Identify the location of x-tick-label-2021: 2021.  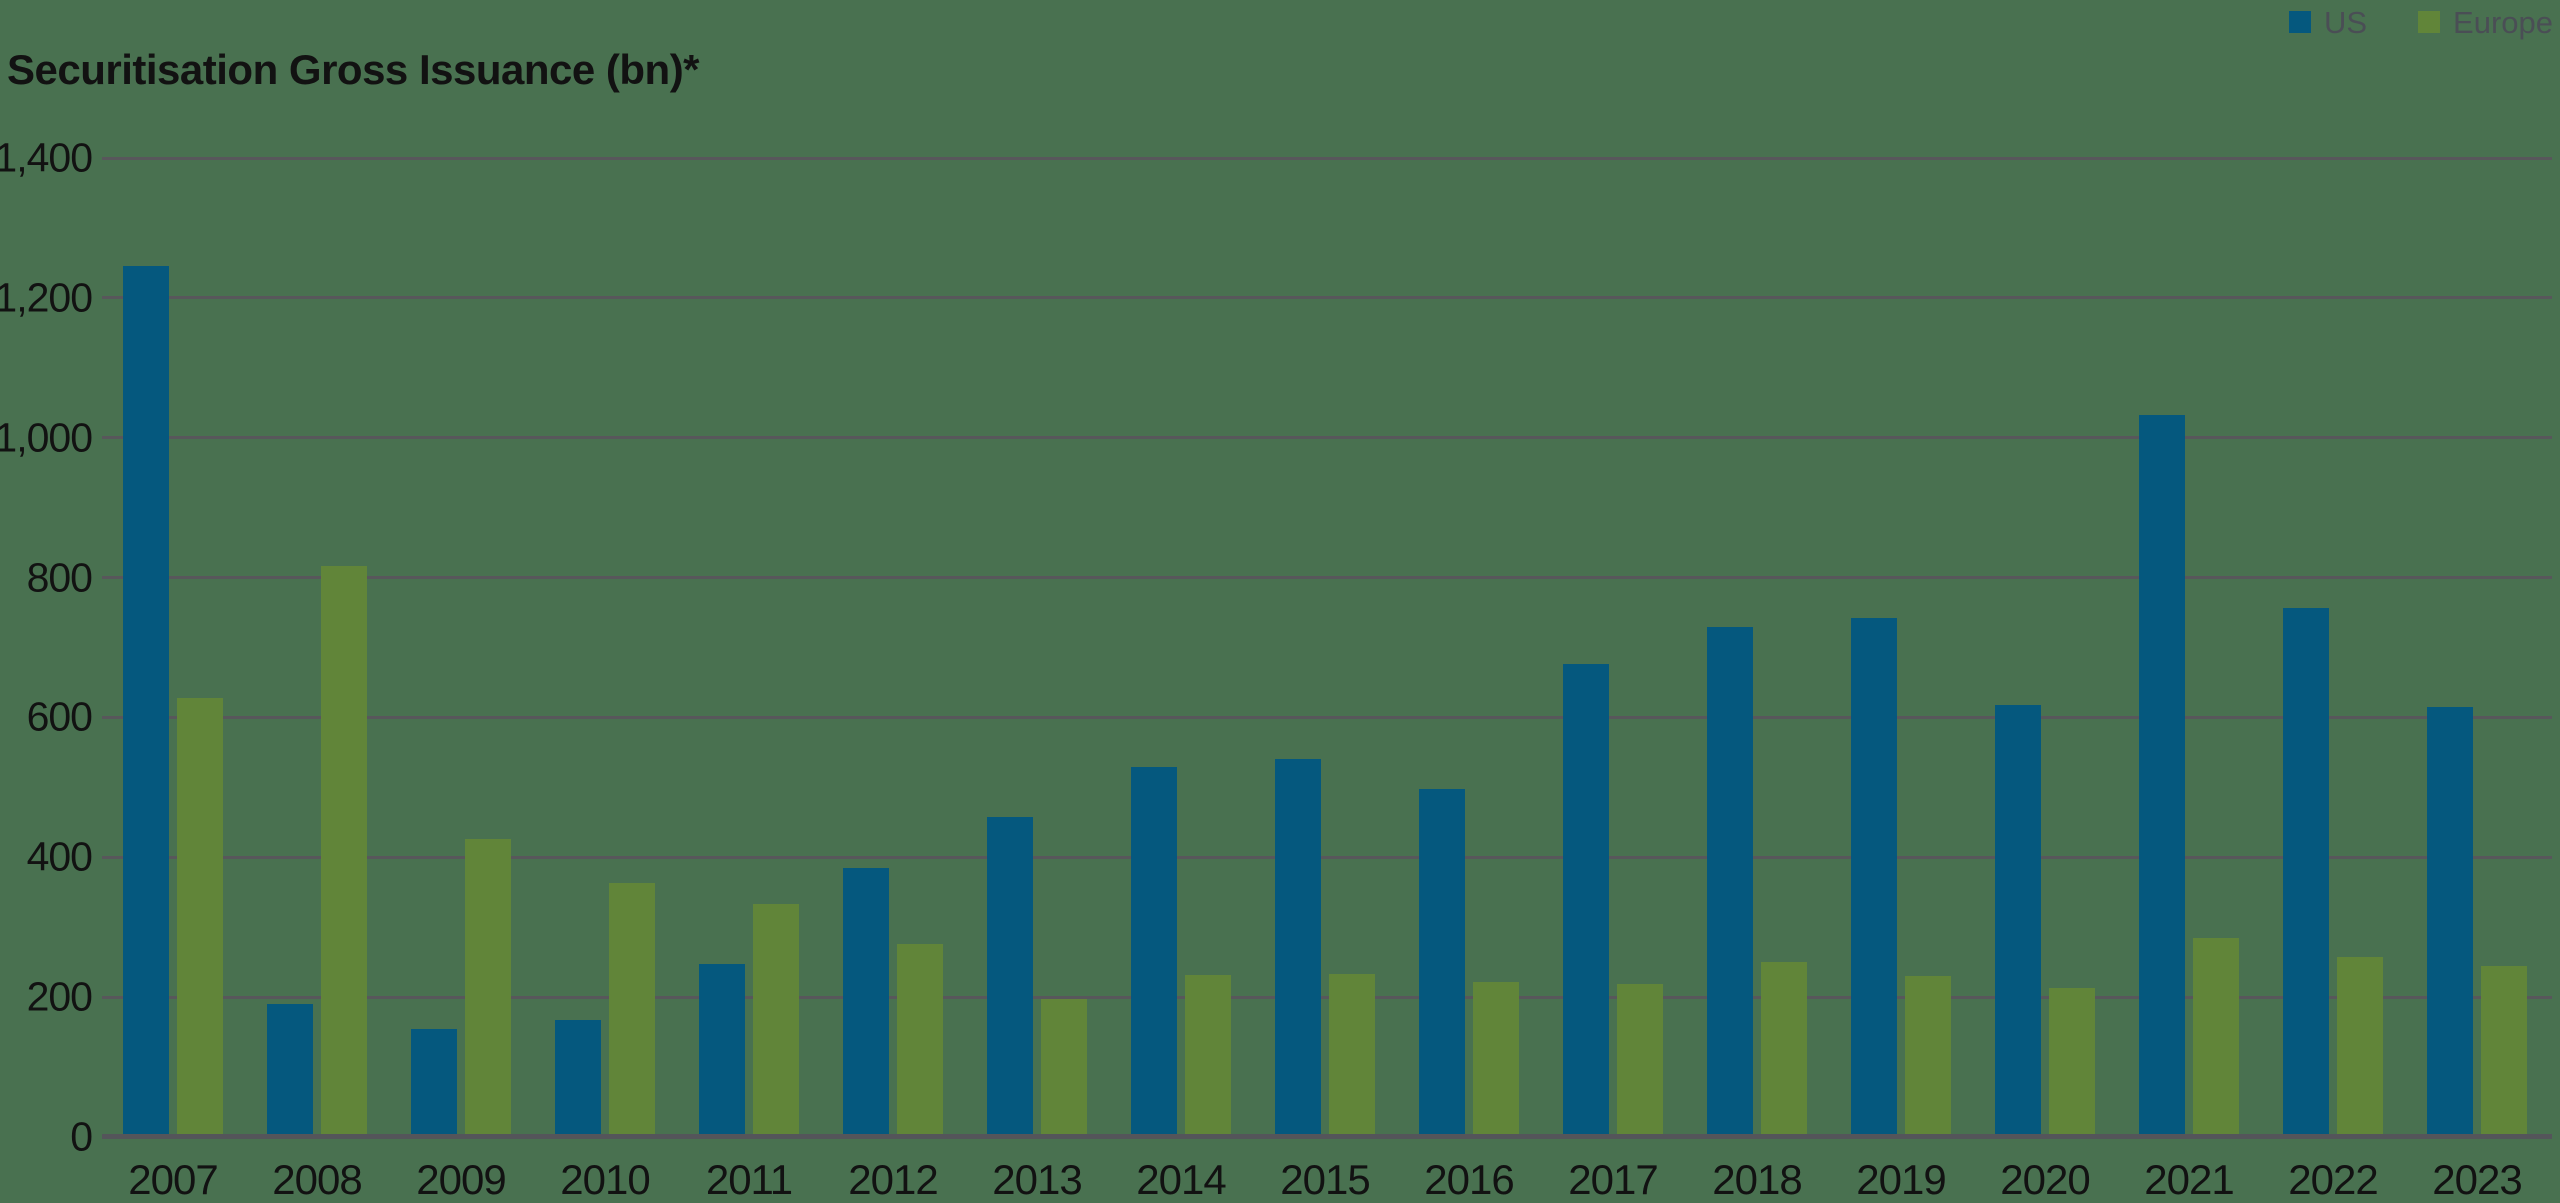
(2189, 1179).